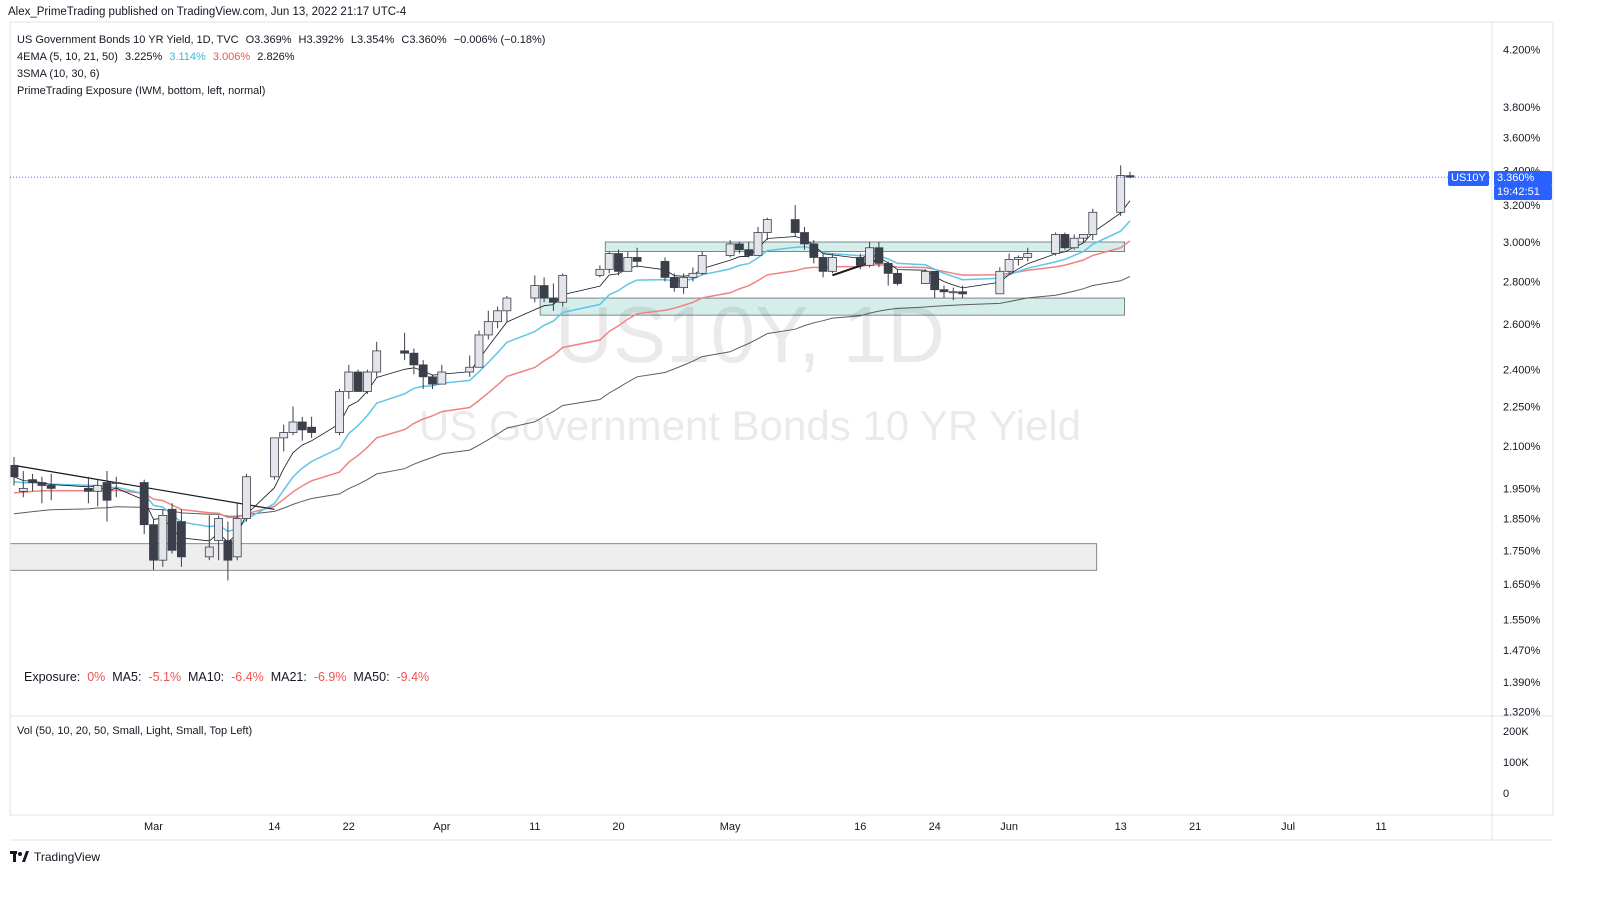 The height and width of the screenshot is (899, 1613). Describe the element at coordinates (1523, 178) in the screenshot. I see `last-price-tag: 3.360%` at that location.